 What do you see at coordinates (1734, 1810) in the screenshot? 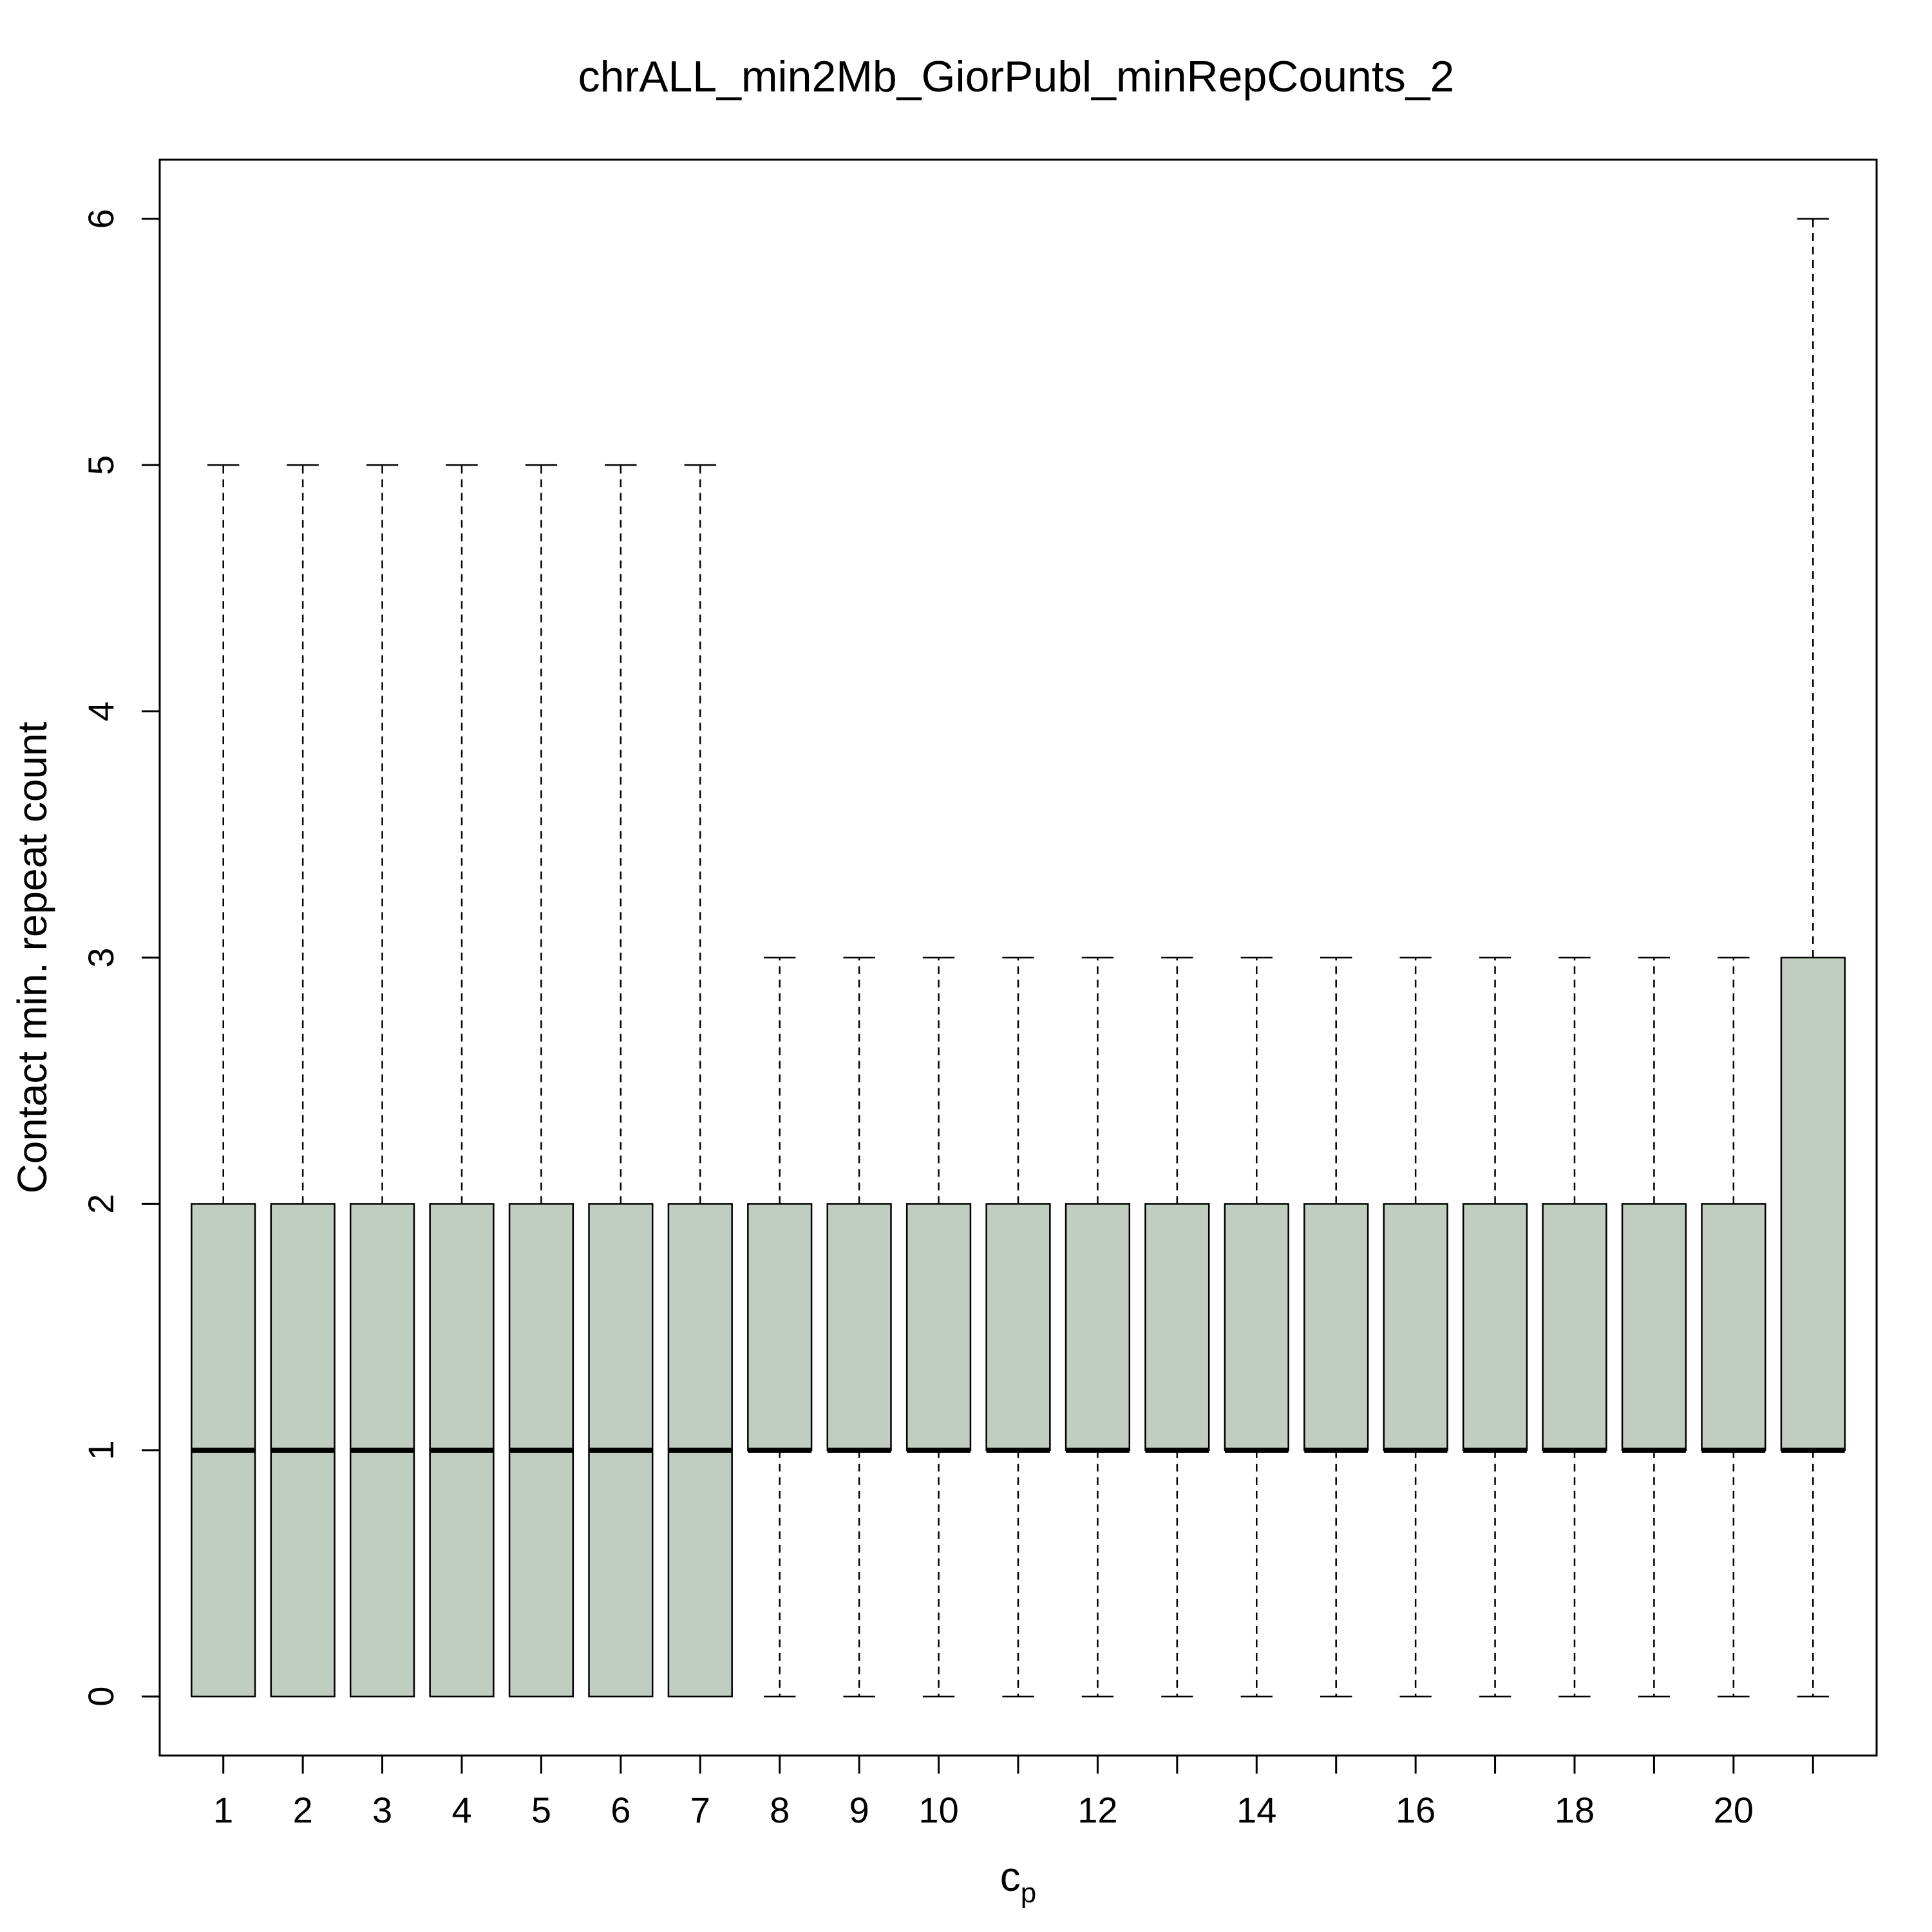
I see `x-tick-label: 20` at bounding box center [1734, 1810].